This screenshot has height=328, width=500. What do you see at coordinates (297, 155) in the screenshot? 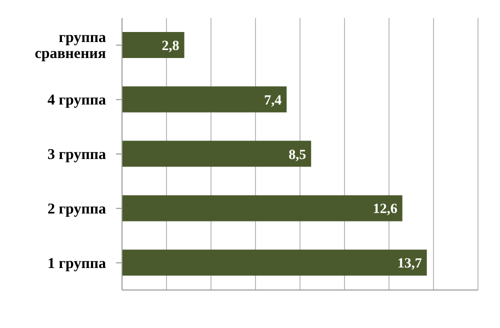
I see `data-label: 8,5` at bounding box center [297, 155].